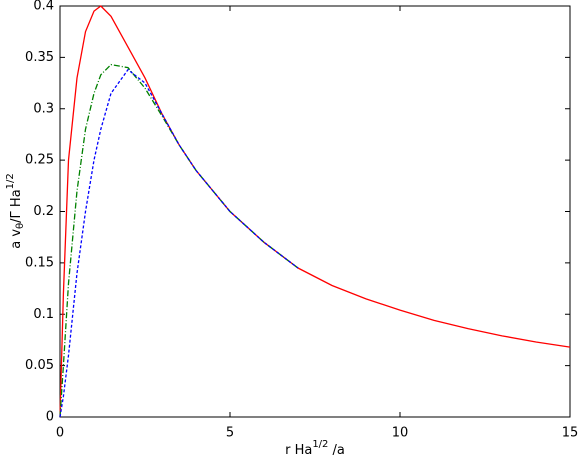 The width and height of the screenshot is (582, 466). What do you see at coordinates (230, 433) in the screenshot?
I see `x-tick-label: 5` at bounding box center [230, 433].